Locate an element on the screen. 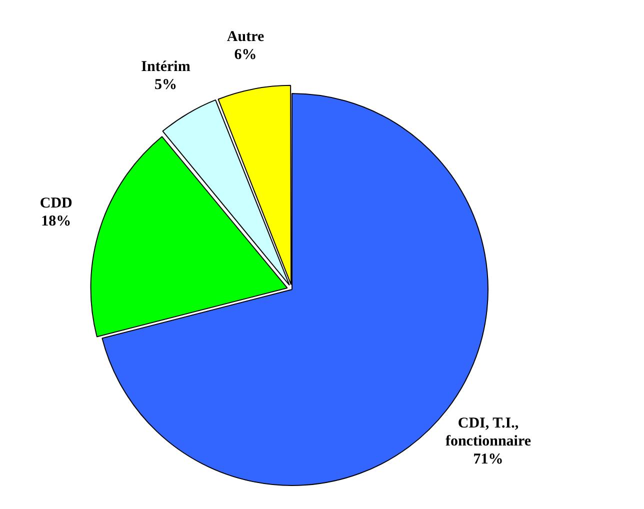 The height and width of the screenshot is (509, 644). data-label: 5% is located at coordinates (166, 84).